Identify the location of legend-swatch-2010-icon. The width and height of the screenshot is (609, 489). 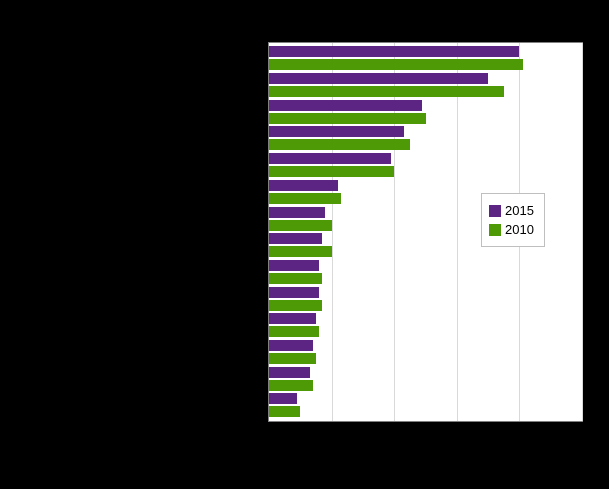
(495, 229).